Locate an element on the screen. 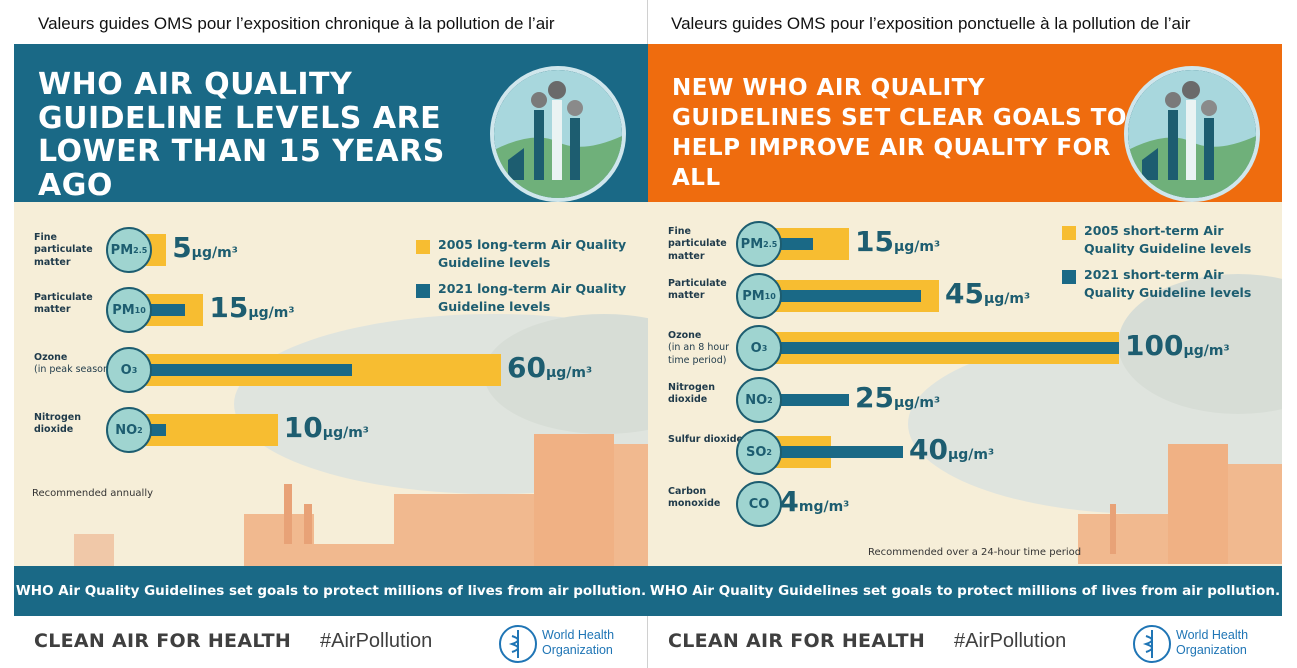 This screenshot has height=668, width=1297. row-label: Ozone (in an 8 hour time period) is located at coordinates (699, 348).